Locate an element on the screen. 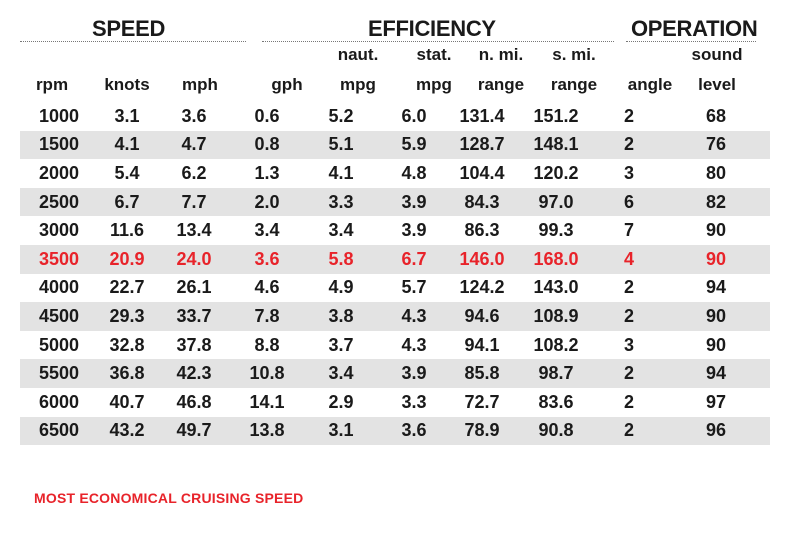 This screenshot has height=538, width=790. column-header-stat-mpg-bottom: mpg is located at coordinates (434, 84).